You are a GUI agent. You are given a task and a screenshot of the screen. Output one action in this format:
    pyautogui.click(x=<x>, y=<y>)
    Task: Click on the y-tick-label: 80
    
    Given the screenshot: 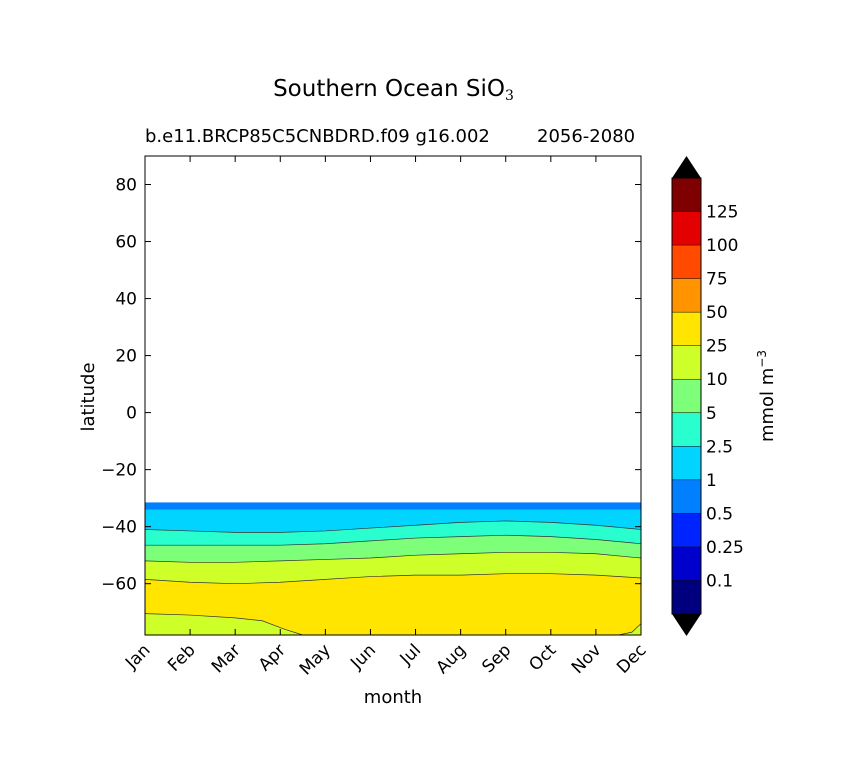 What is the action you would take?
    pyautogui.click(x=126, y=186)
    